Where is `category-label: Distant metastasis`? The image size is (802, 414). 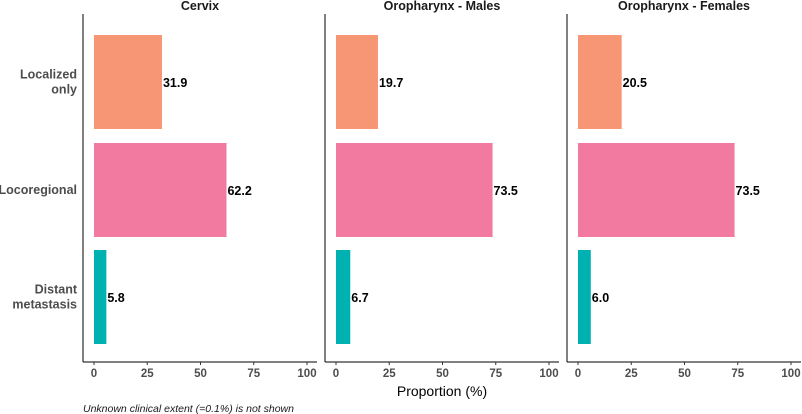 category-label: Distant metastasis is located at coordinates (44, 297).